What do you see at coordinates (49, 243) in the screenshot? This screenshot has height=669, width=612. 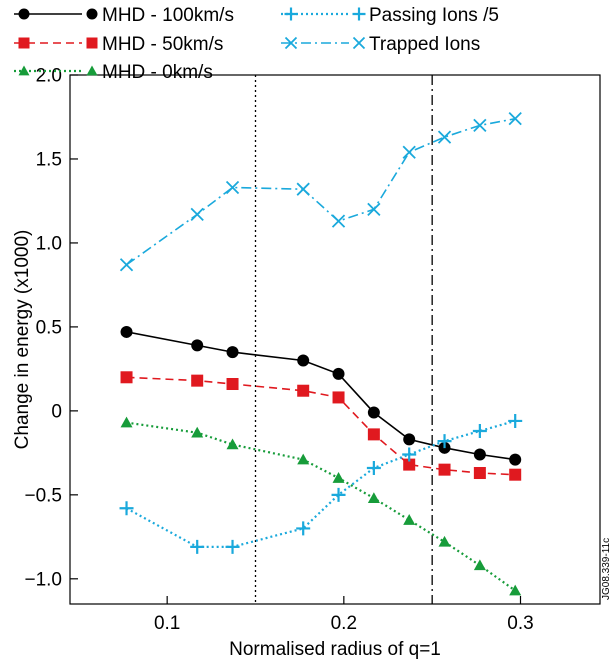 I see `y-tick-label: 1.0` at bounding box center [49, 243].